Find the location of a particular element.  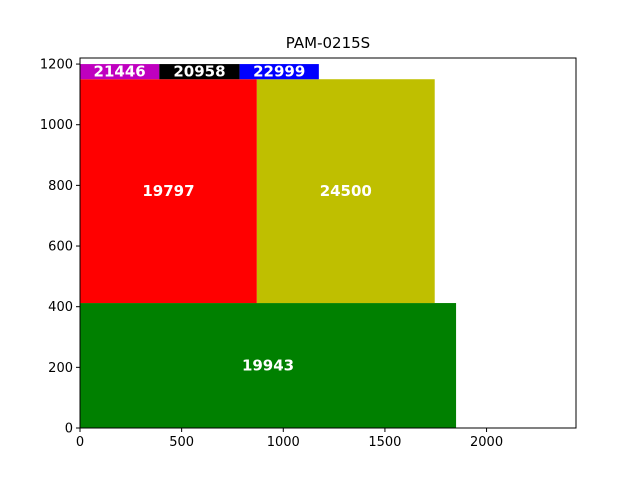

rectangle-label: 19797 is located at coordinates (168, 191).